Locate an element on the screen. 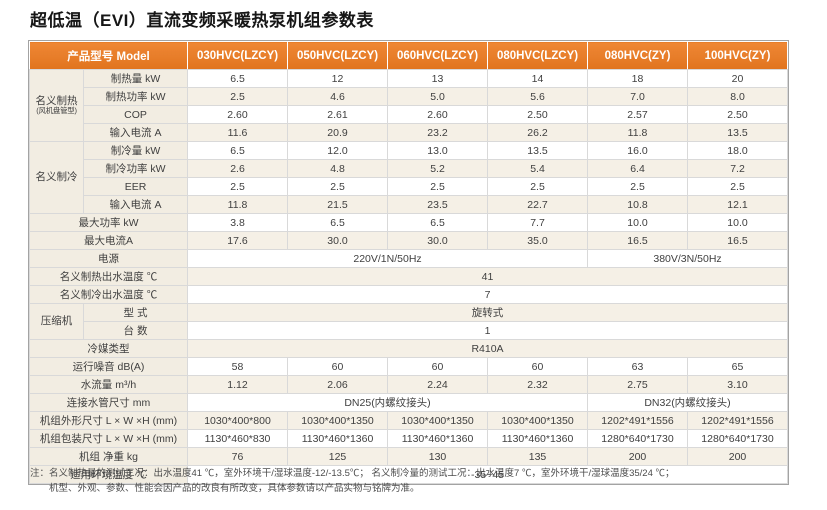 Image resolution: width=827 pixels, height=510 pixels. group-label: 压缩机 is located at coordinates (56, 320).